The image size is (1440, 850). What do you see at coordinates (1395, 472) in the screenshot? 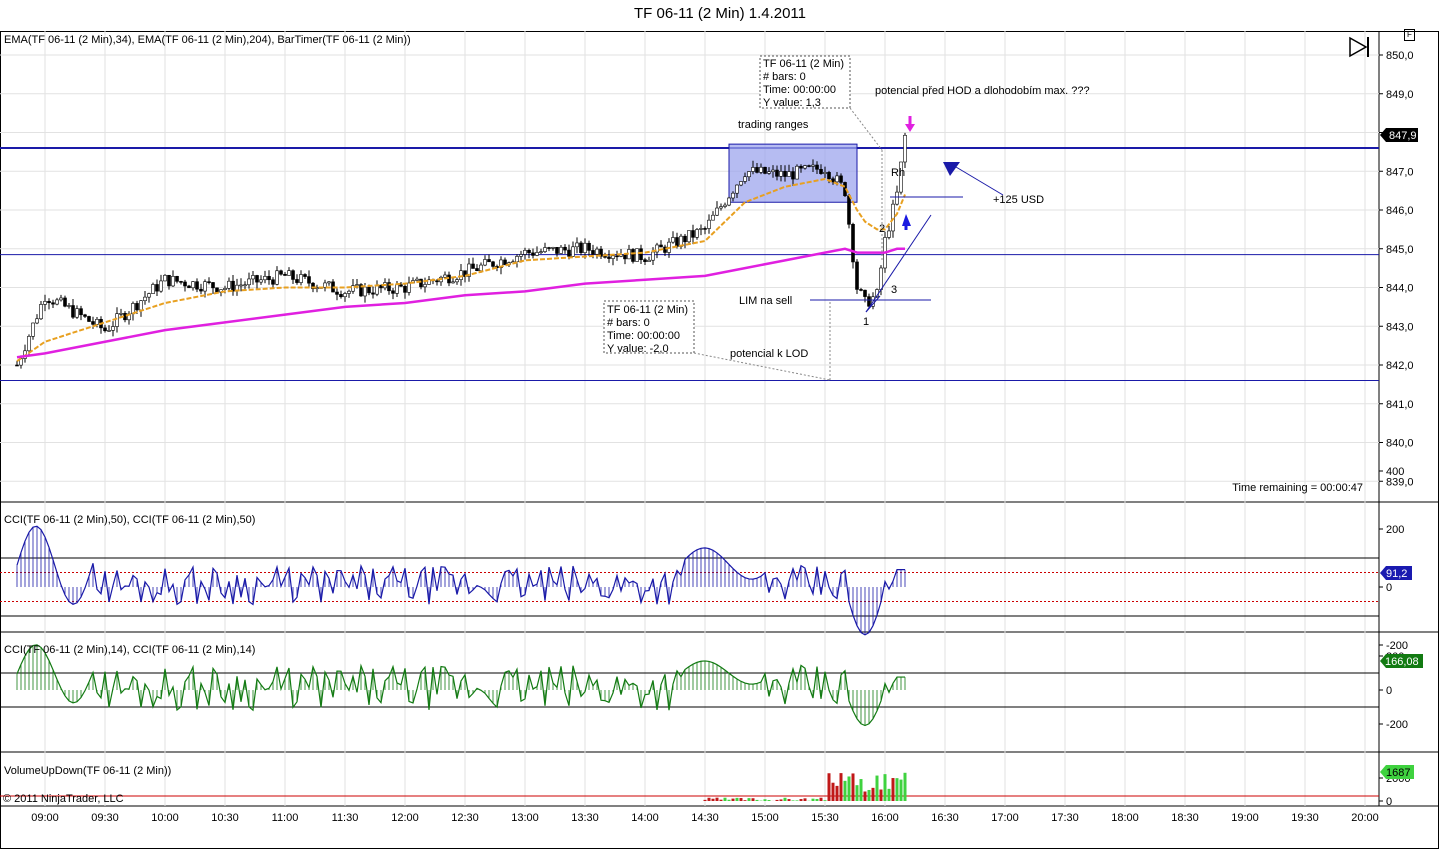
I see `cci50-tick-label: 400` at bounding box center [1395, 472].